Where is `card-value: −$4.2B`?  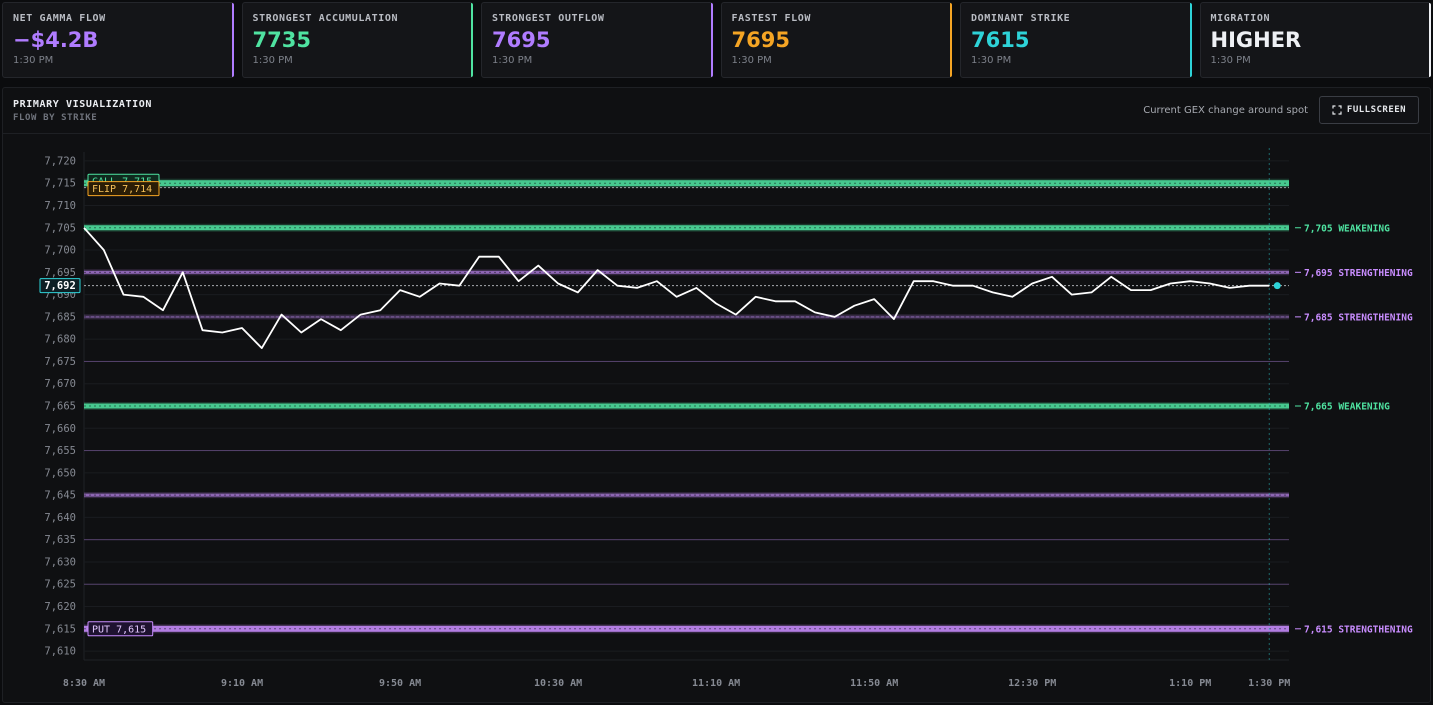
card-value: −$4.2B is located at coordinates (56, 40).